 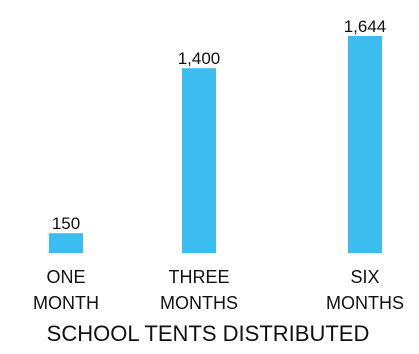 I want to click on data-label-3: 1,644, so click(x=365, y=26).